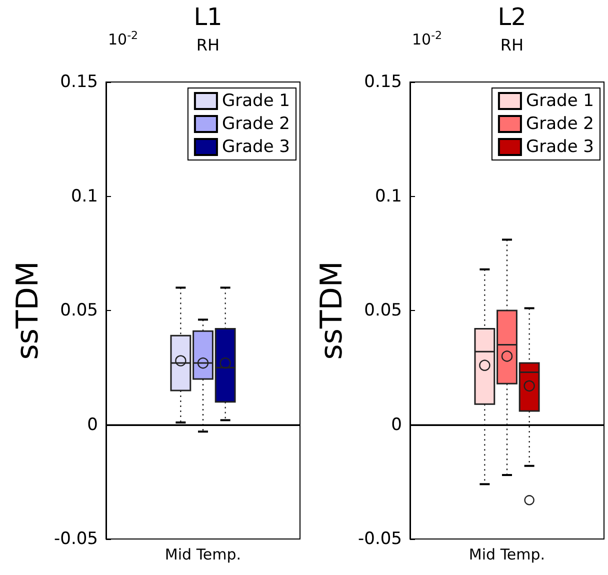  What do you see at coordinates (512, 17) in the screenshot?
I see `chart-title: L2` at bounding box center [512, 17].